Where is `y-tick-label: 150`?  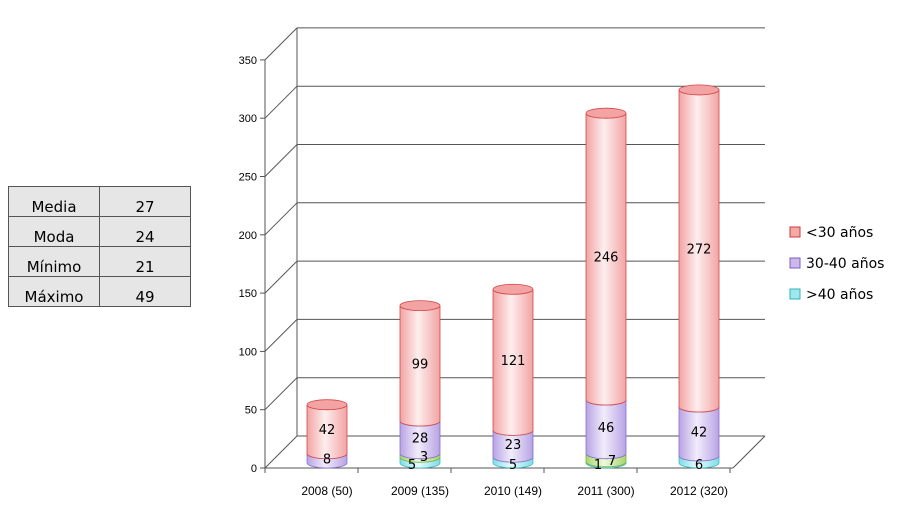 y-tick-label: 150 is located at coordinates (248, 294).